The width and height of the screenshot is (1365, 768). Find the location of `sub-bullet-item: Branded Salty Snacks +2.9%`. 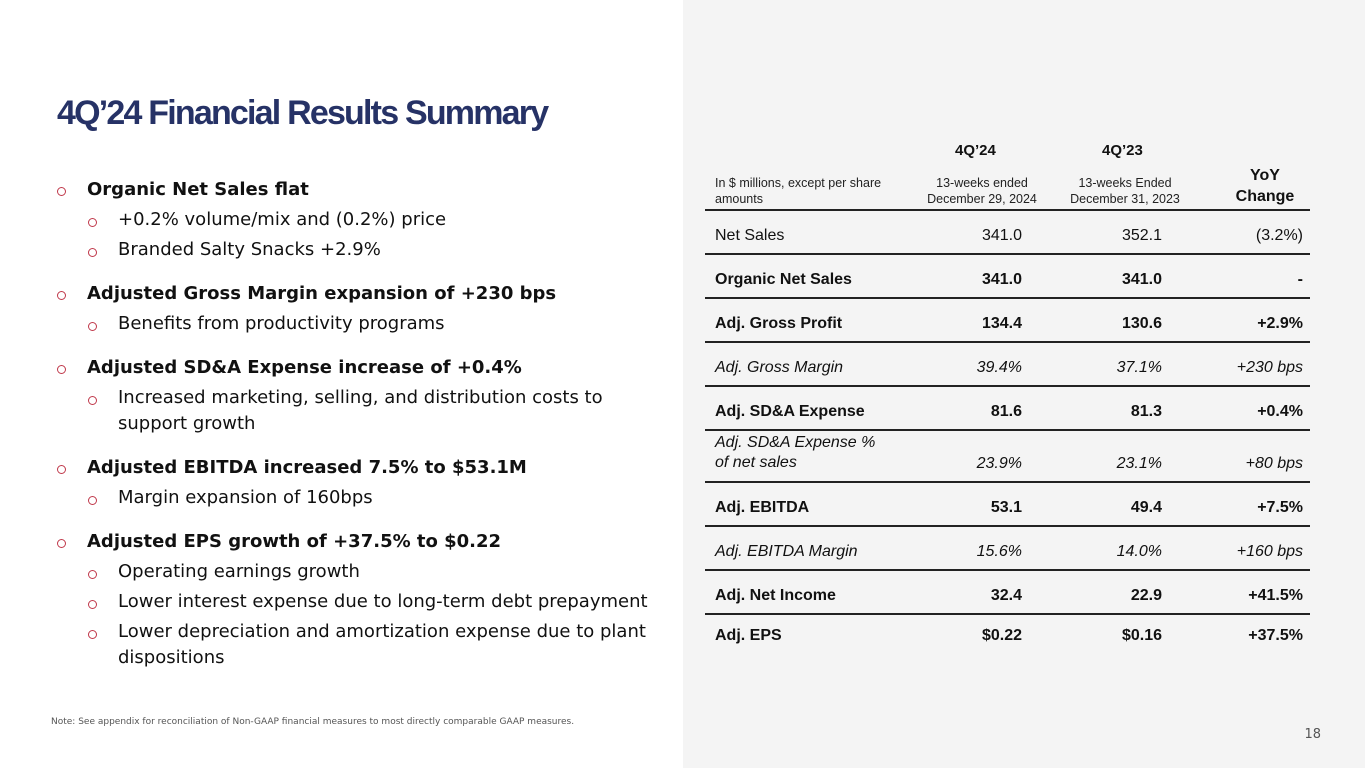

sub-bullet-item: Branded Salty Snacks +2.9% is located at coordinates (357, 250).